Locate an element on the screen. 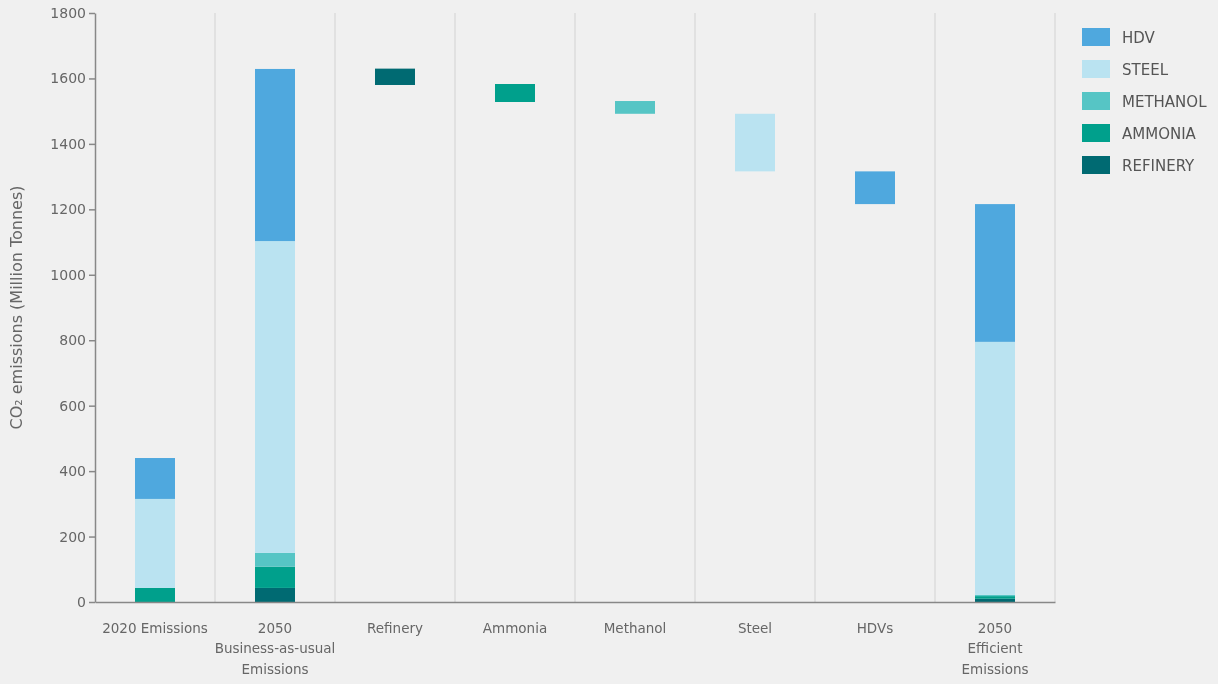 Image resolution: width=1218 pixels, height=684 pixels. legend-label: STEEL is located at coordinates (1145, 70).